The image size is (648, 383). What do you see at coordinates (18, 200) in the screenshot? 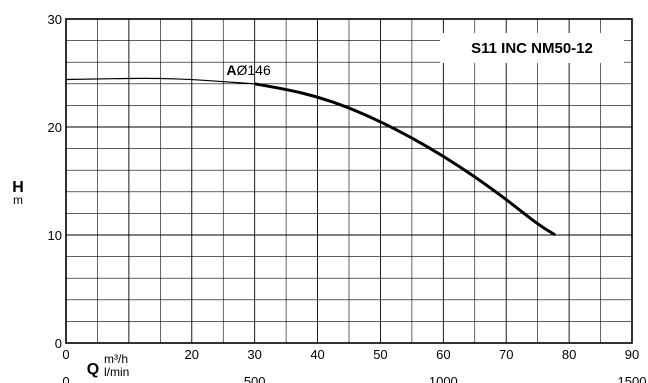
I see `y-axis-unit: m` at bounding box center [18, 200].